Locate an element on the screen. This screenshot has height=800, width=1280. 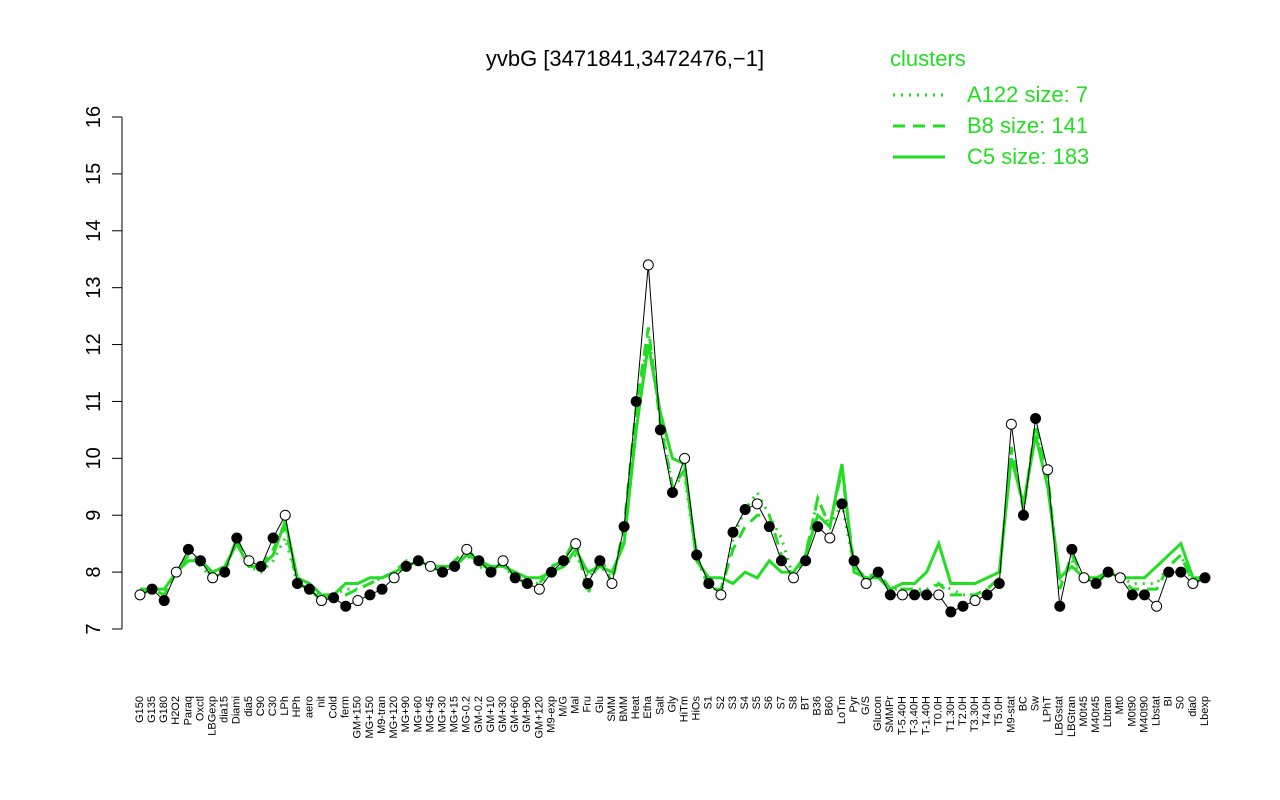
x-tick-label: G/S is located at coordinates (866, 705).